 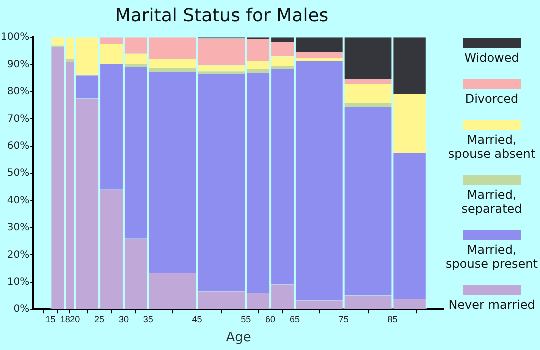 I want to click on y-tick-label: 50%, so click(x=18, y=174).